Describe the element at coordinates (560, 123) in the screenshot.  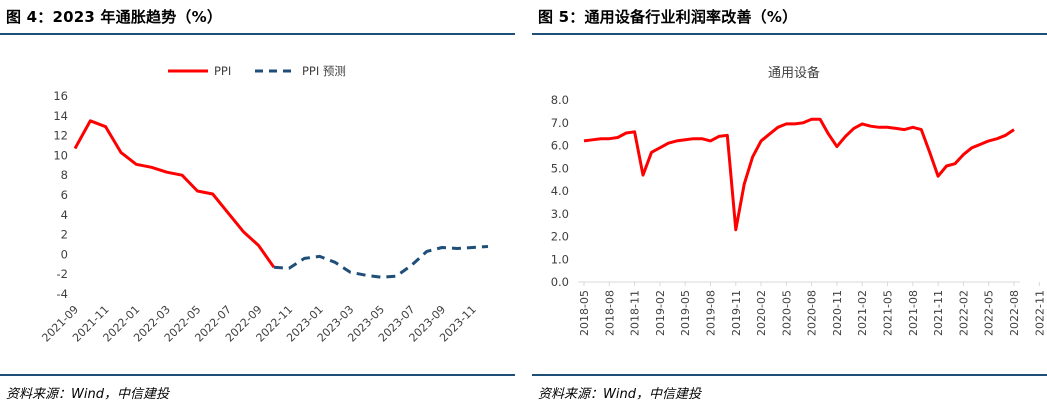
I see `y-tick-label: 7.0` at that location.